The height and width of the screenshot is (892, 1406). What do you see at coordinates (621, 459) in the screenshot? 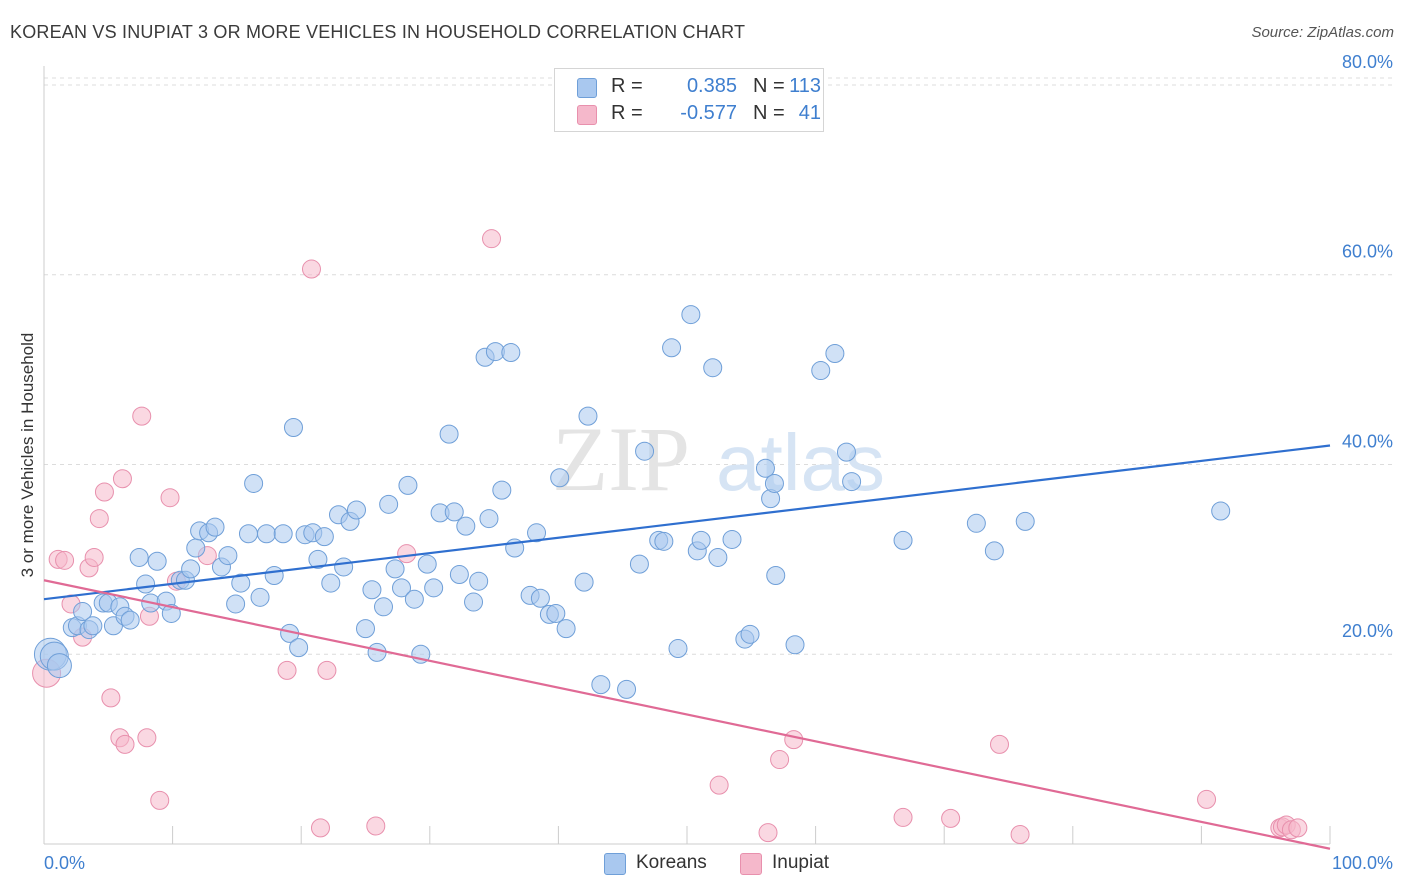
I see `watermark-zip: ZIP` at bounding box center [621, 459].